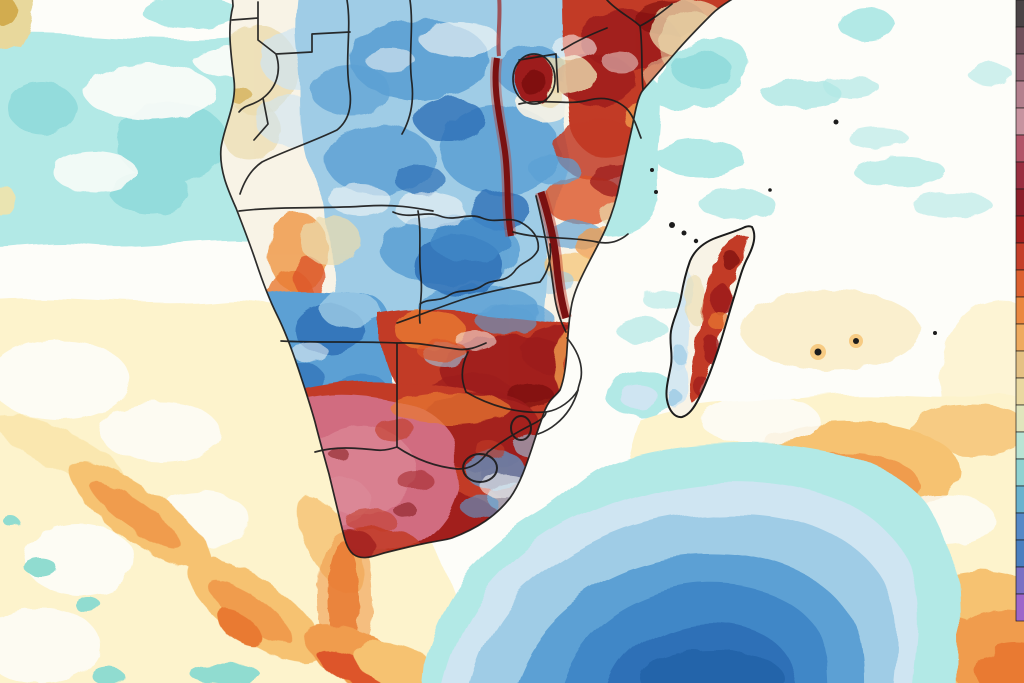  I want to click on lake-victoria-outline, so click(534, 79).